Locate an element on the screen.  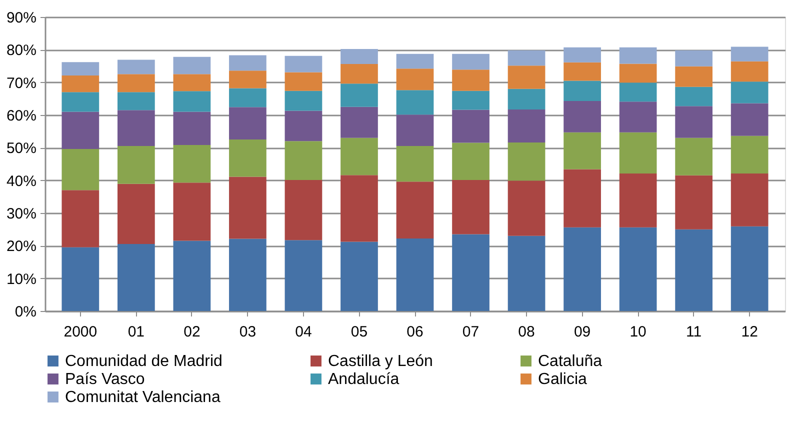
legend-label: Galicia is located at coordinates (563, 379).